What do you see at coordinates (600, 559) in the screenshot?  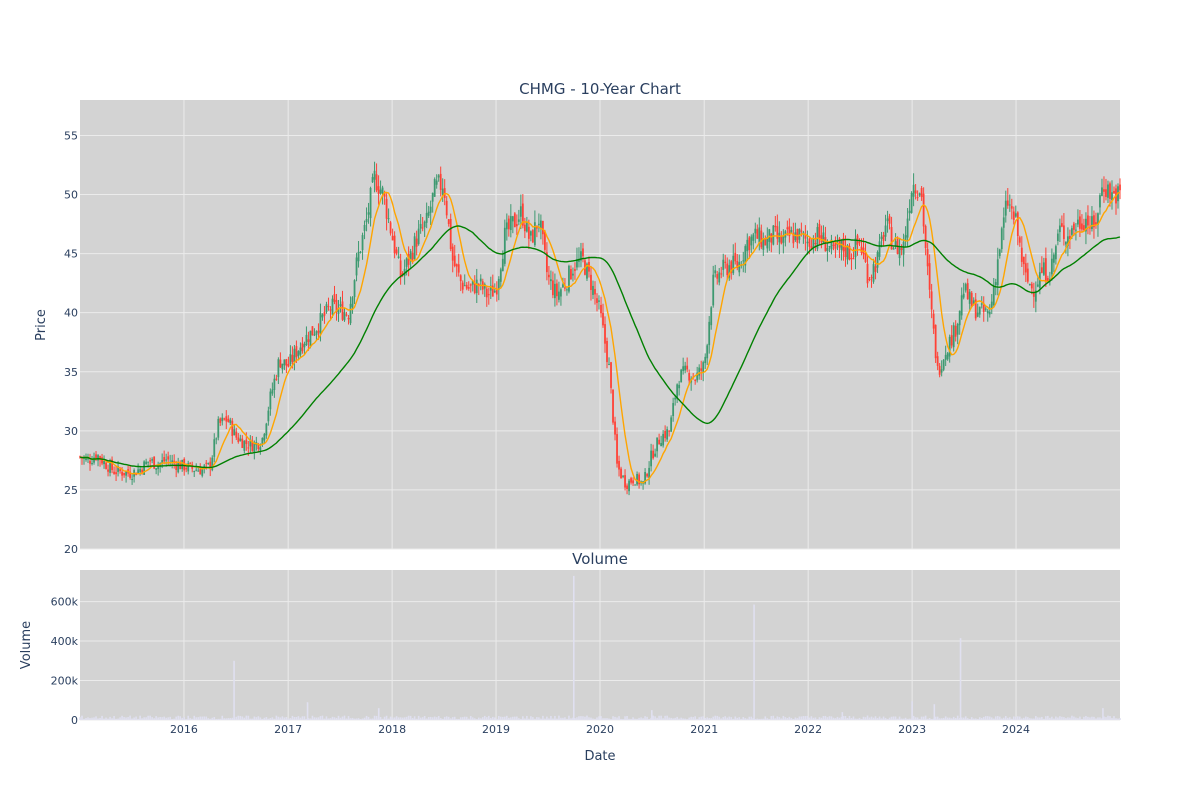 I see `volume-title: Volume` at bounding box center [600, 559].